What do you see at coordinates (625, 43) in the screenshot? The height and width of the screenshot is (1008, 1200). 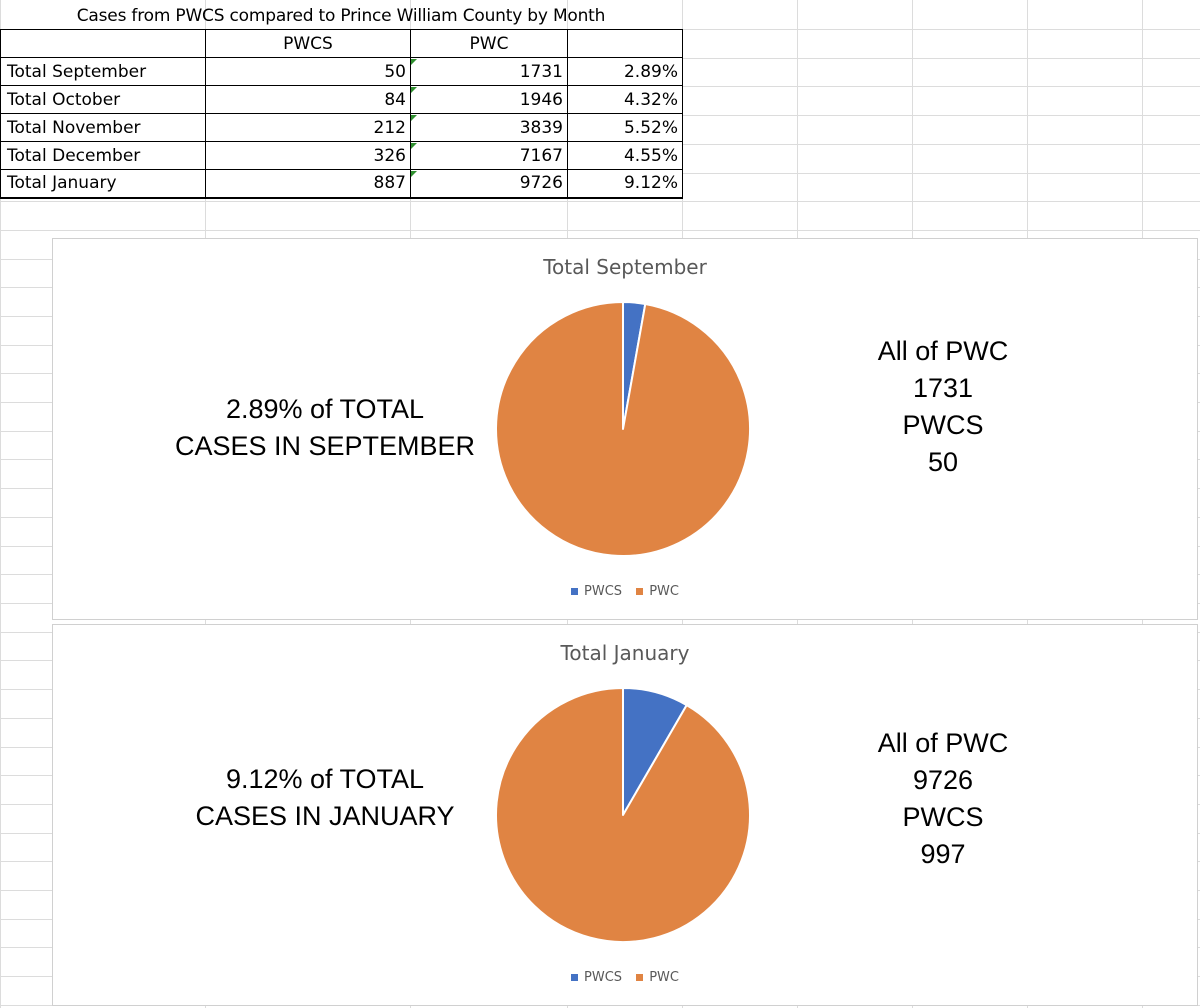 I see `header-cell-percent` at bounding box center [625, 43].